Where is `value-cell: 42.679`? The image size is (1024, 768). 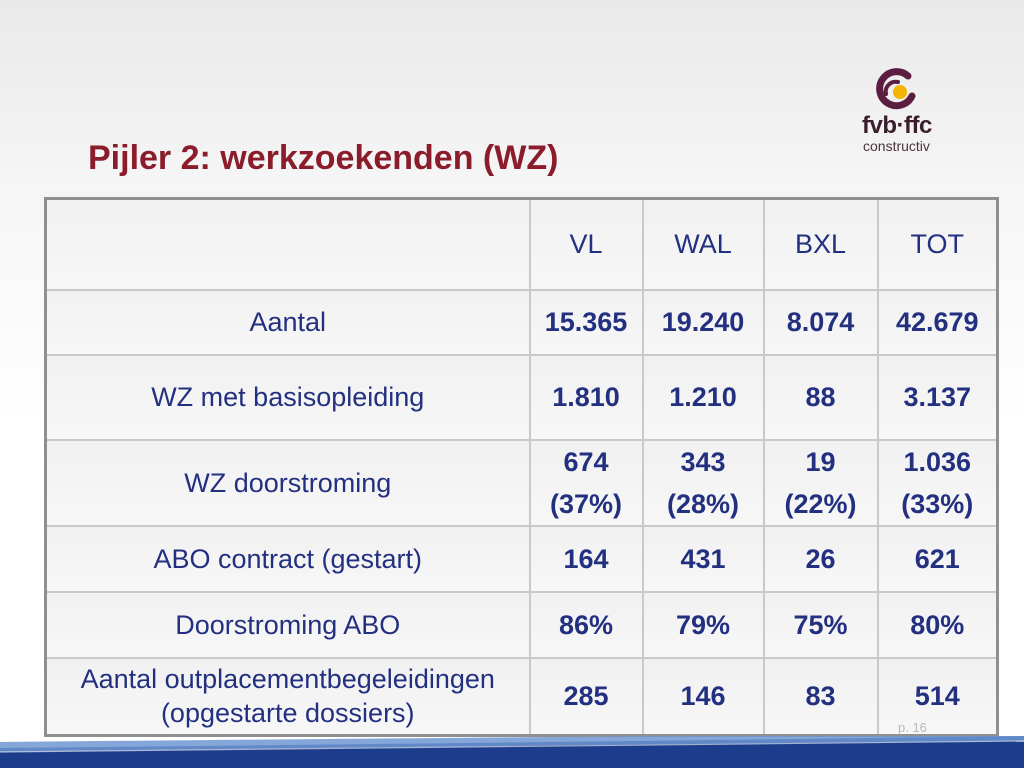
value-cell: 42.679 is located at coordinates (937, 322).